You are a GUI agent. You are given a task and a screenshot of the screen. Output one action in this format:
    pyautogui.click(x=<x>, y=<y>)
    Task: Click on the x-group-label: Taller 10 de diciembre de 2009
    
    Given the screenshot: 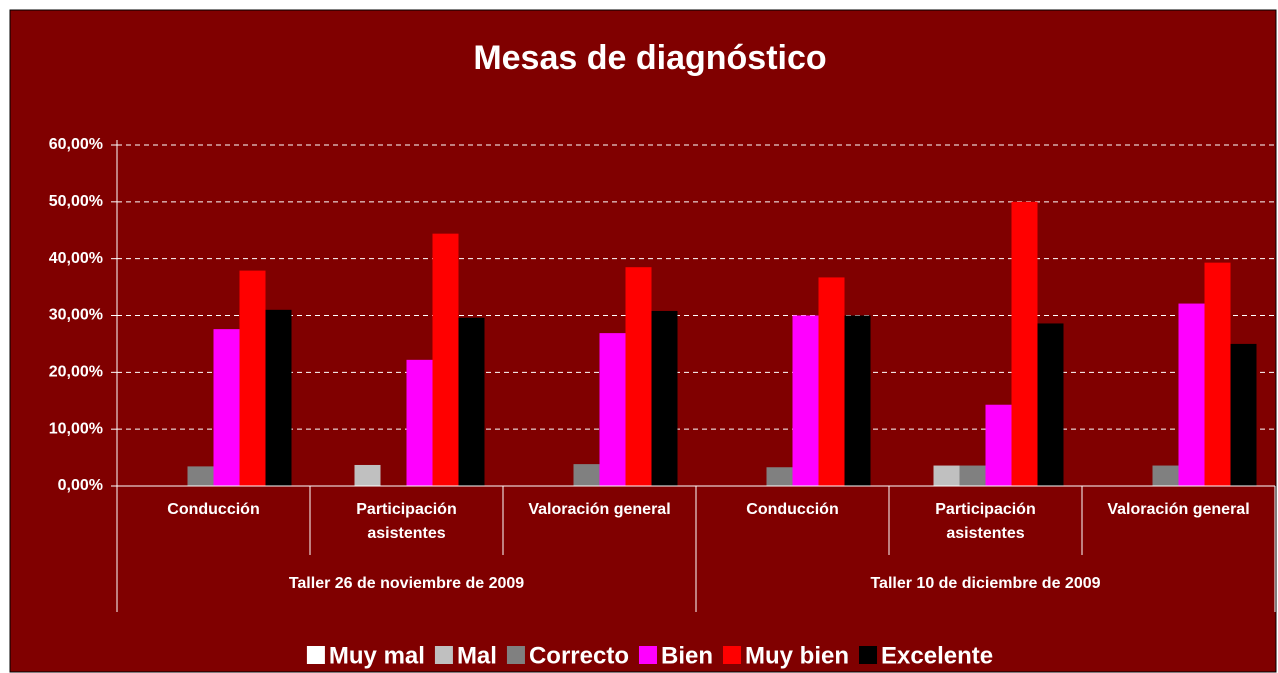 What is the action you would take?
    pyautogui.click(x=985, y=583)
    